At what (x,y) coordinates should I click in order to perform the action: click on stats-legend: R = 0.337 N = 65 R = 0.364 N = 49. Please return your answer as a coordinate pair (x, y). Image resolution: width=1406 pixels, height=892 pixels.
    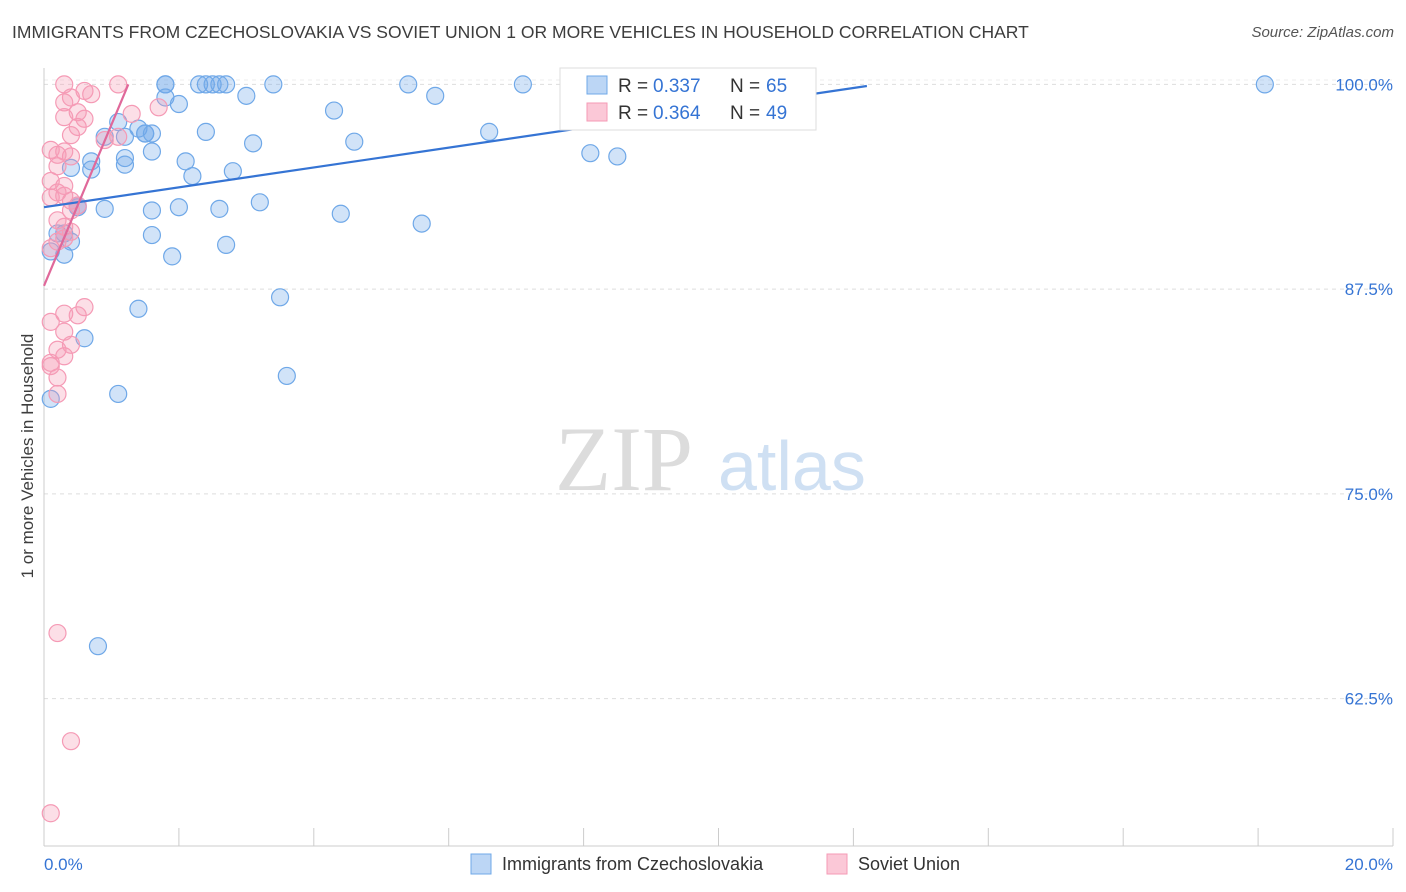
    Looking at the image, I should click on (688, 99).